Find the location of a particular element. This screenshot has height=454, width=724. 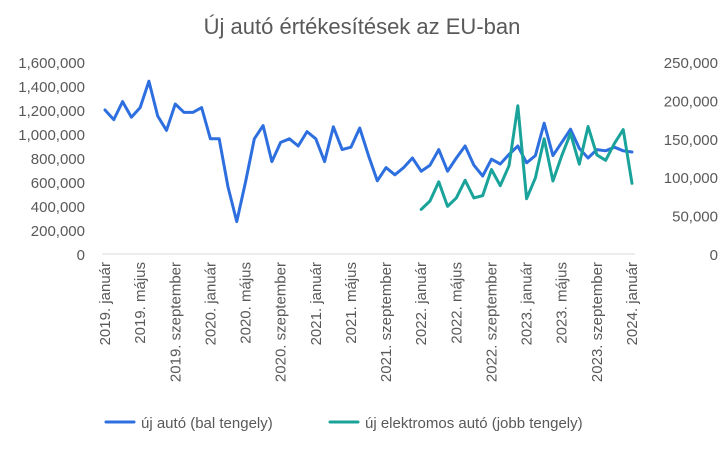

right-axis-tick-label: 100,000 is located at coordinates (691, 178).